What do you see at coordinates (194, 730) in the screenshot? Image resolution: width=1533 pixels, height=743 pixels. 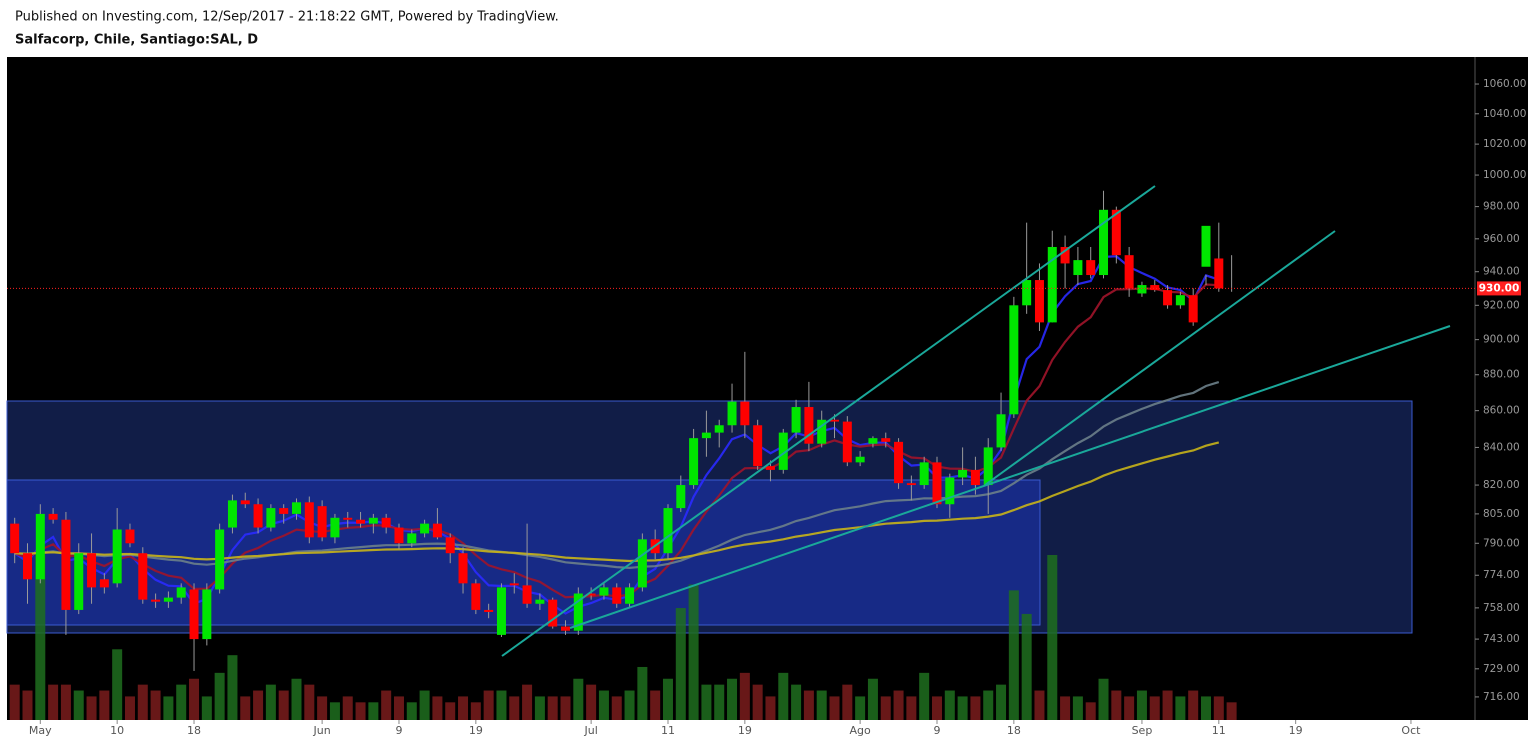 I see `x-tick-label: 18` at bounding box center [194, 730].